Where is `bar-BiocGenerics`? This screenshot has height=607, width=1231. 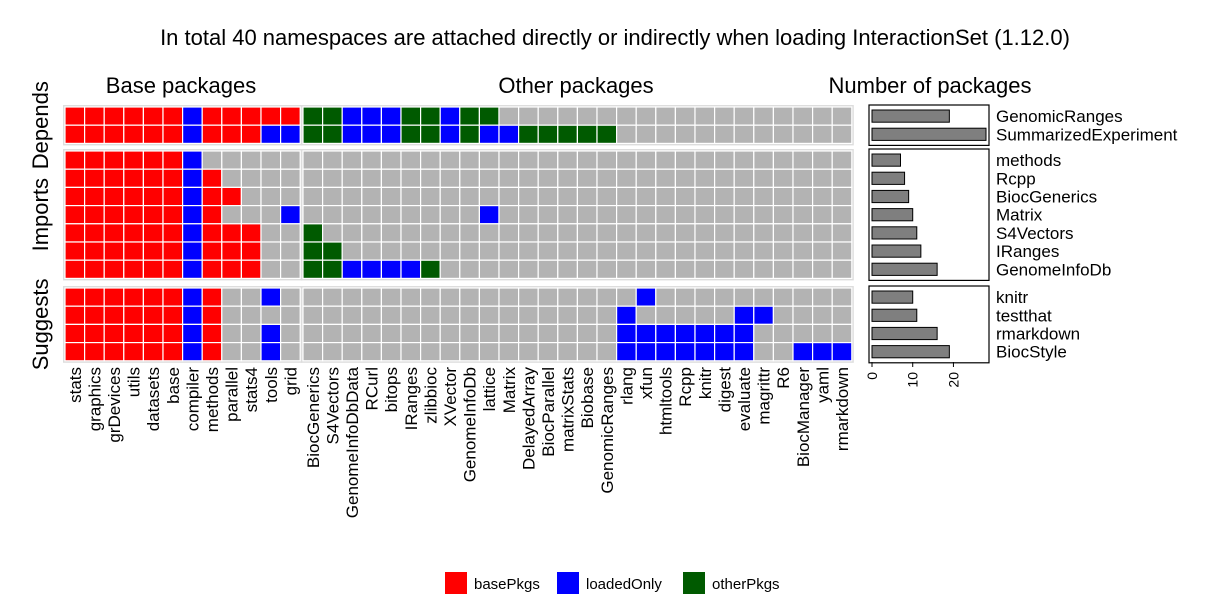 bar-BiocGenerics is located at coordinates (890, 196).